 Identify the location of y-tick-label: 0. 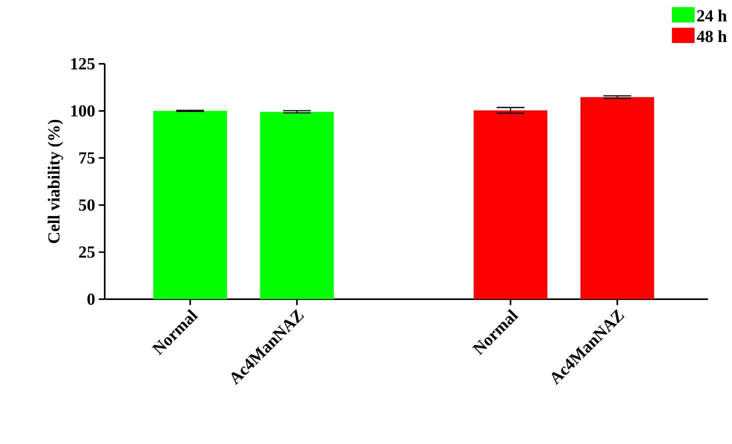
(91, 299).